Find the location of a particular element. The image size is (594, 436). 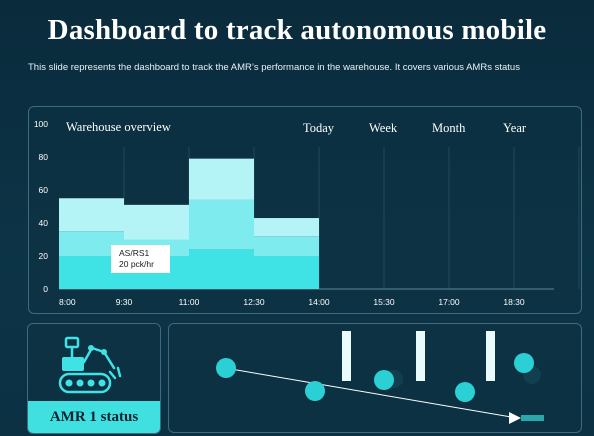

x-tick-label: 9:30 is located at coordinates (124, 302).